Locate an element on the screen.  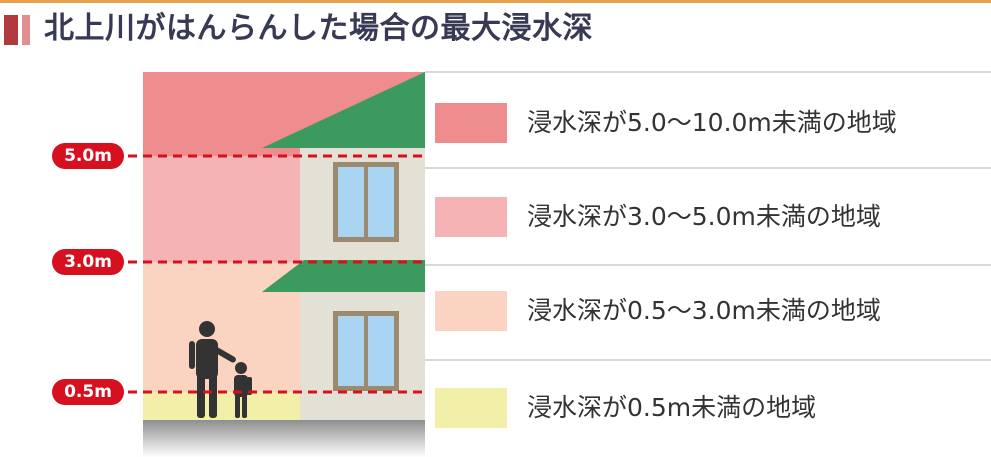
window-upper is located at coordinates (366, 202).